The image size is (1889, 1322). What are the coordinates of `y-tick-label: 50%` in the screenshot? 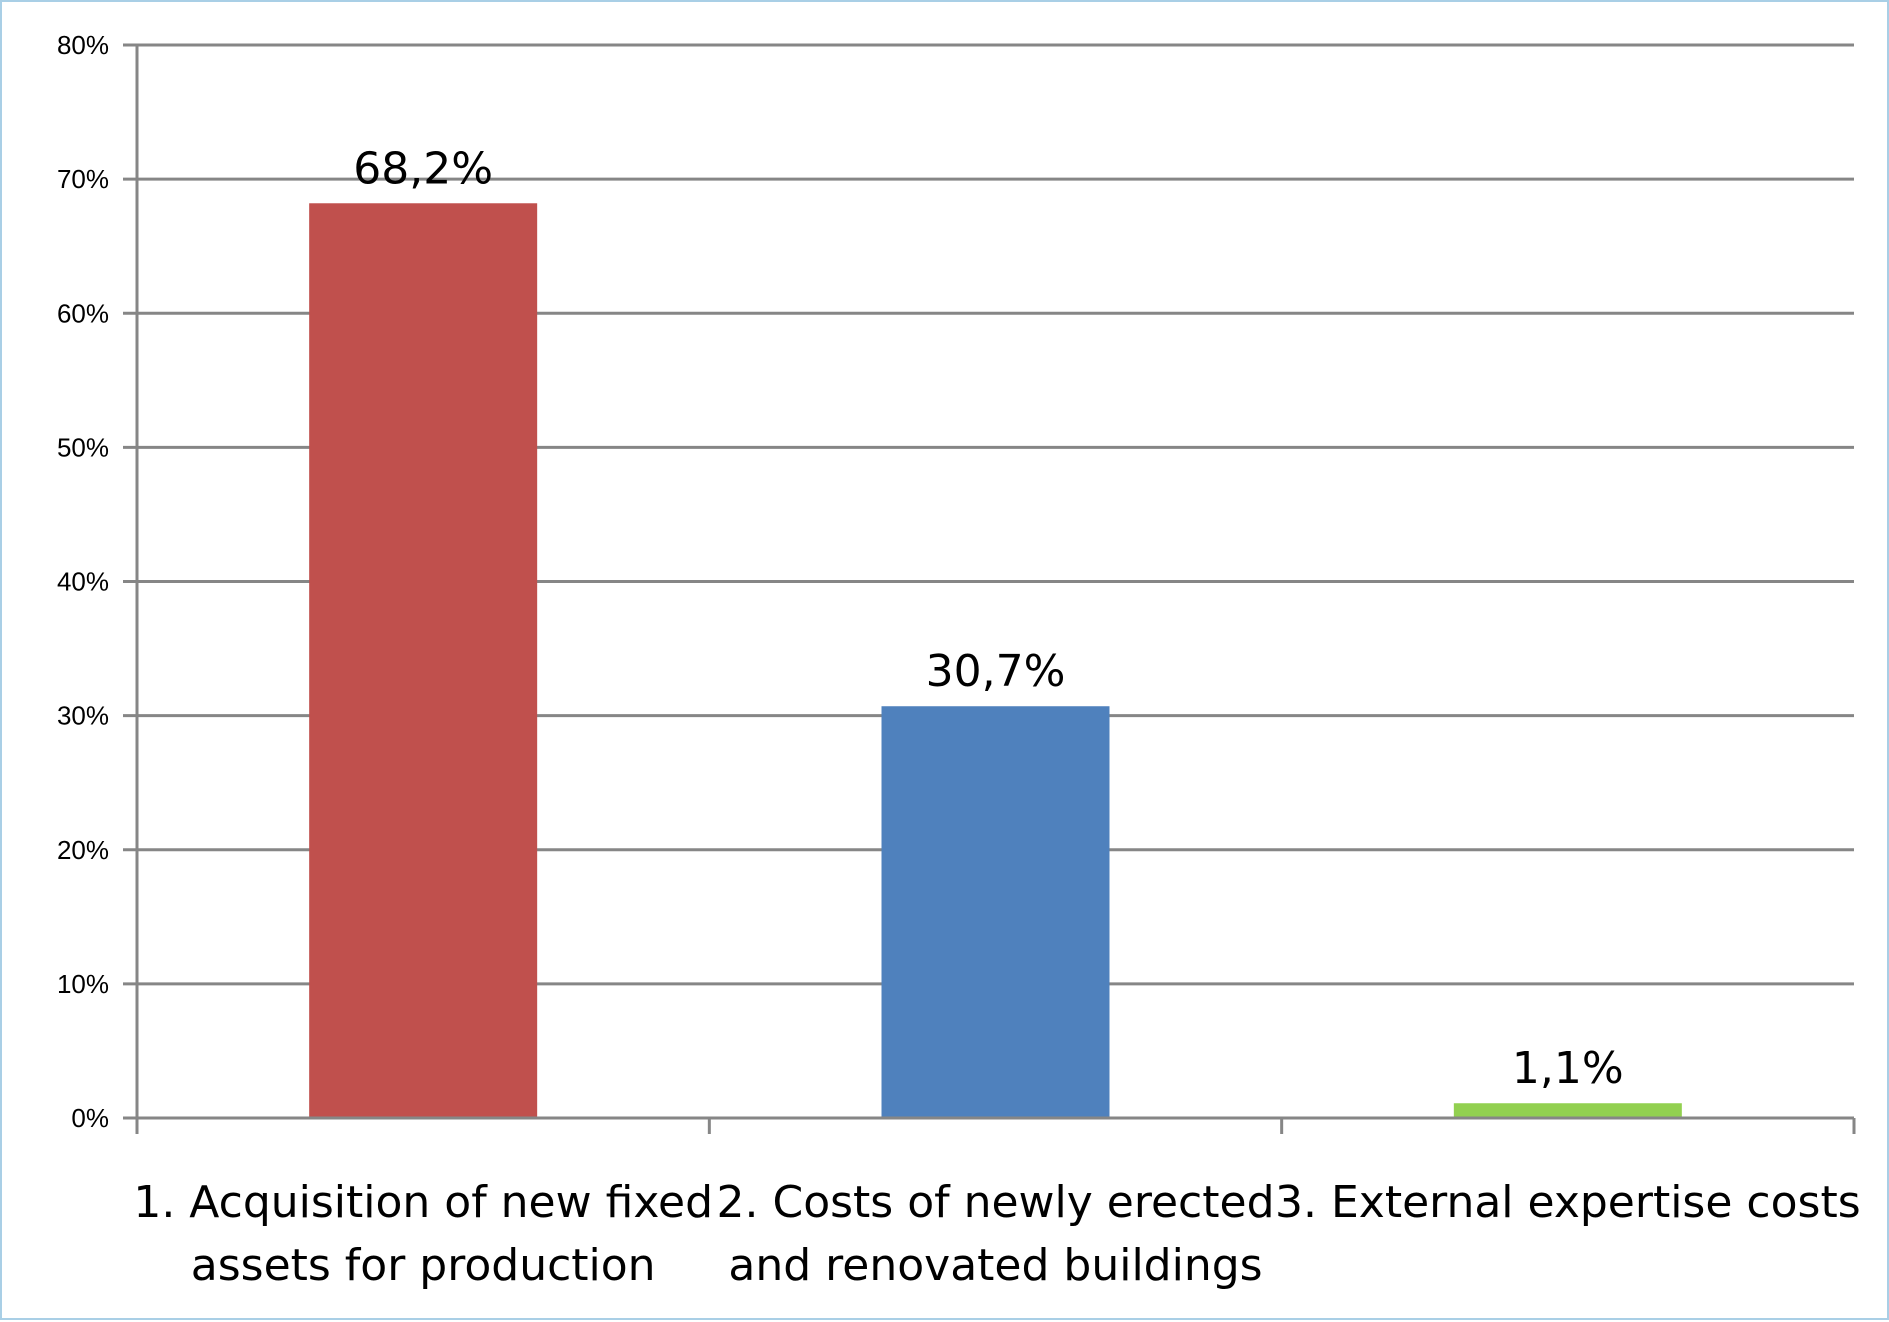 It's located at (83, 447).